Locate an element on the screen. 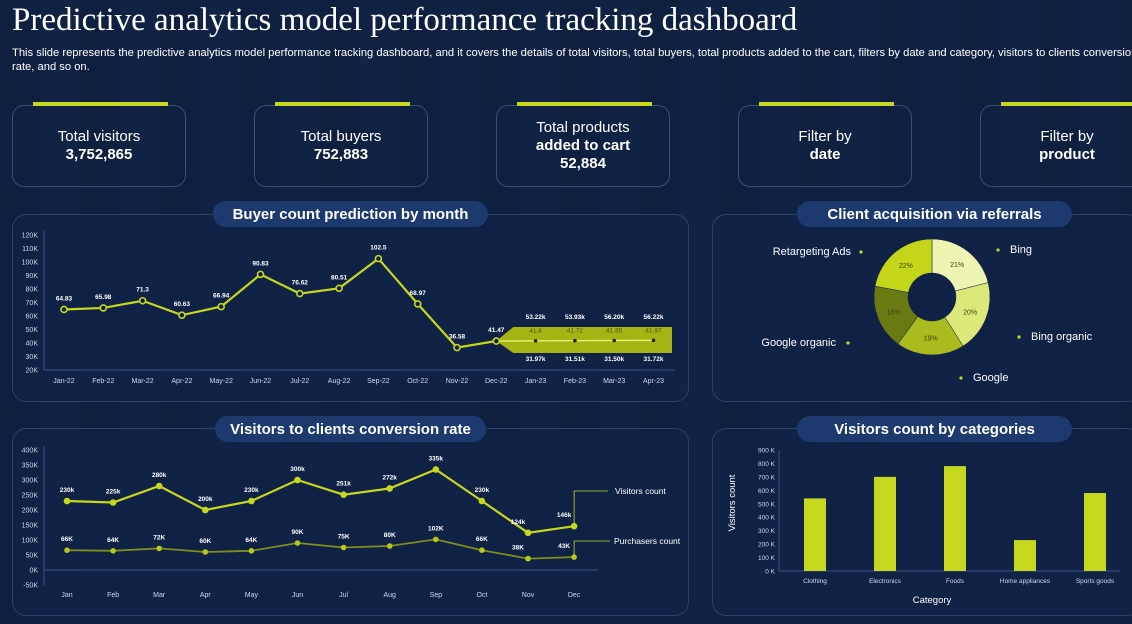 The image size is (1132, 624). x-tick-label: Jan is located at coordinates (66, 595).